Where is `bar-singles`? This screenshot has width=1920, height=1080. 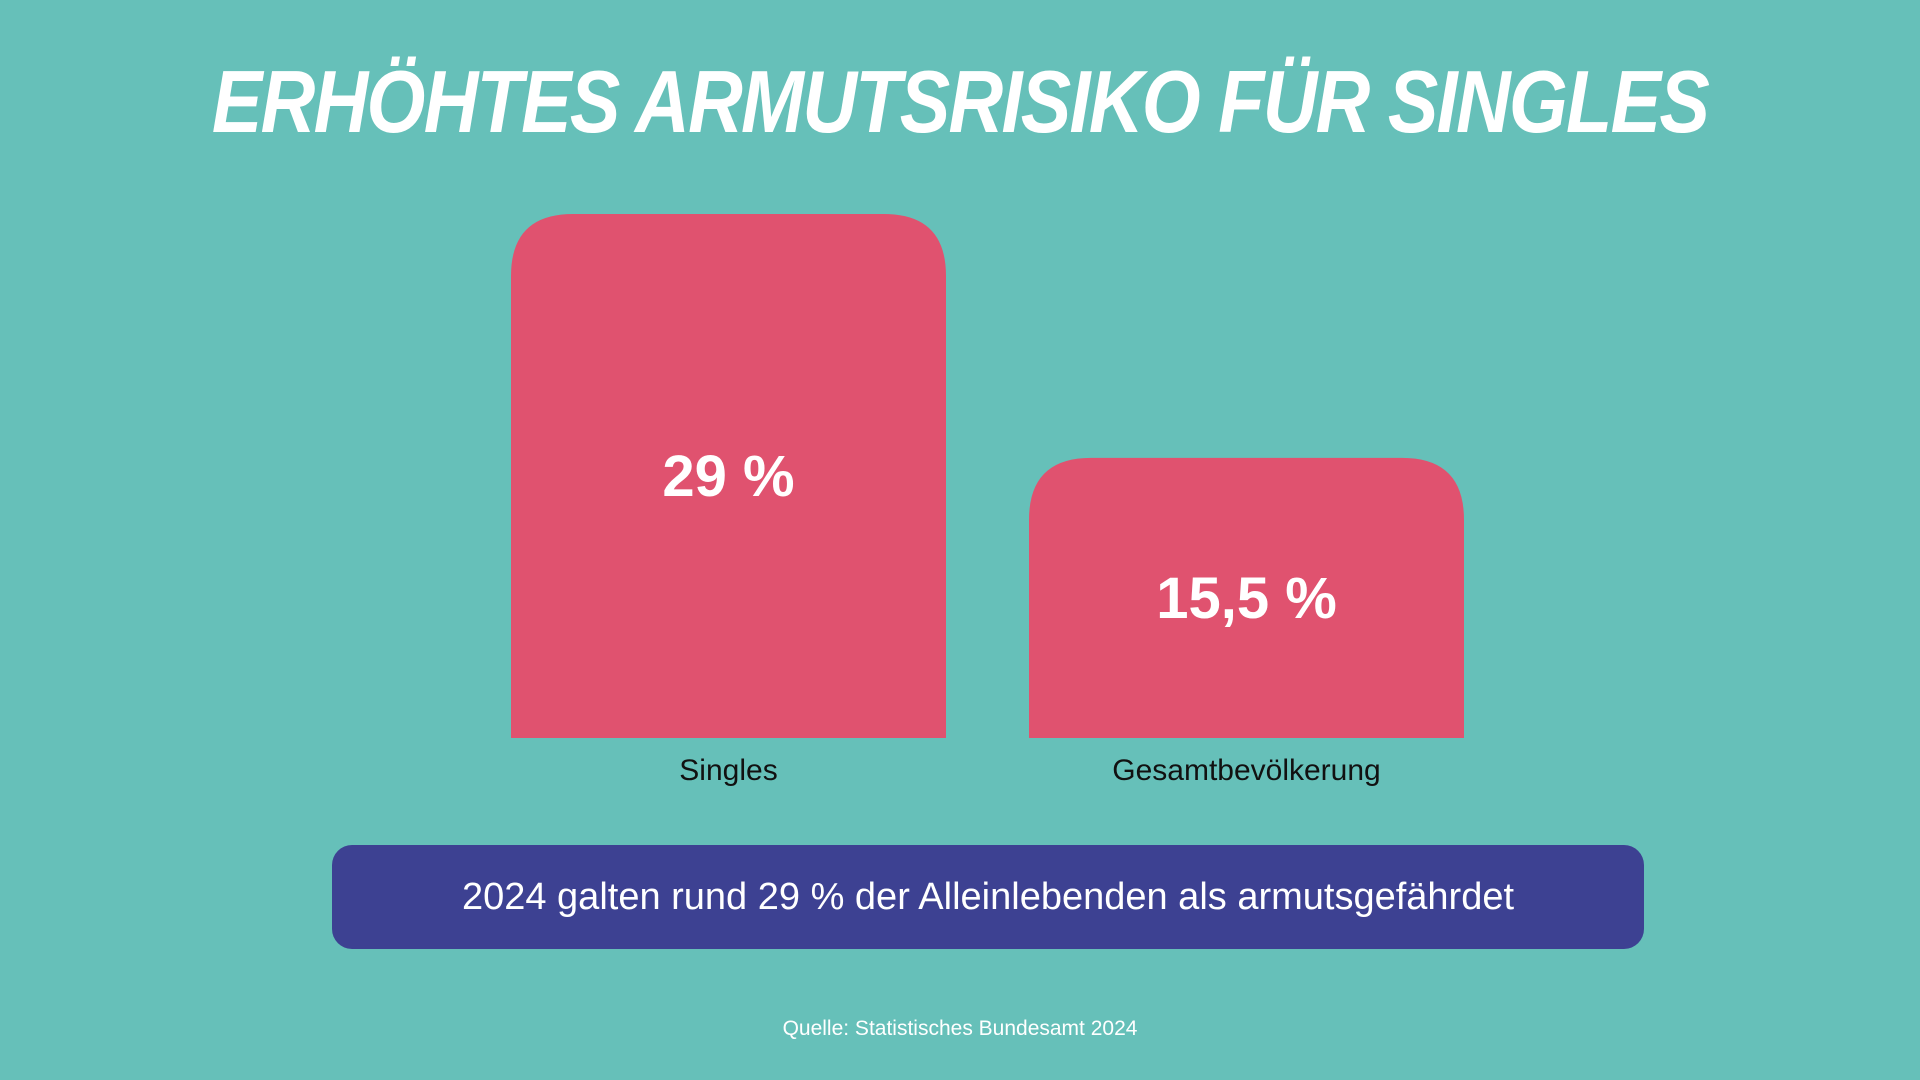
bar-singles is located at coordinates (728, 476).